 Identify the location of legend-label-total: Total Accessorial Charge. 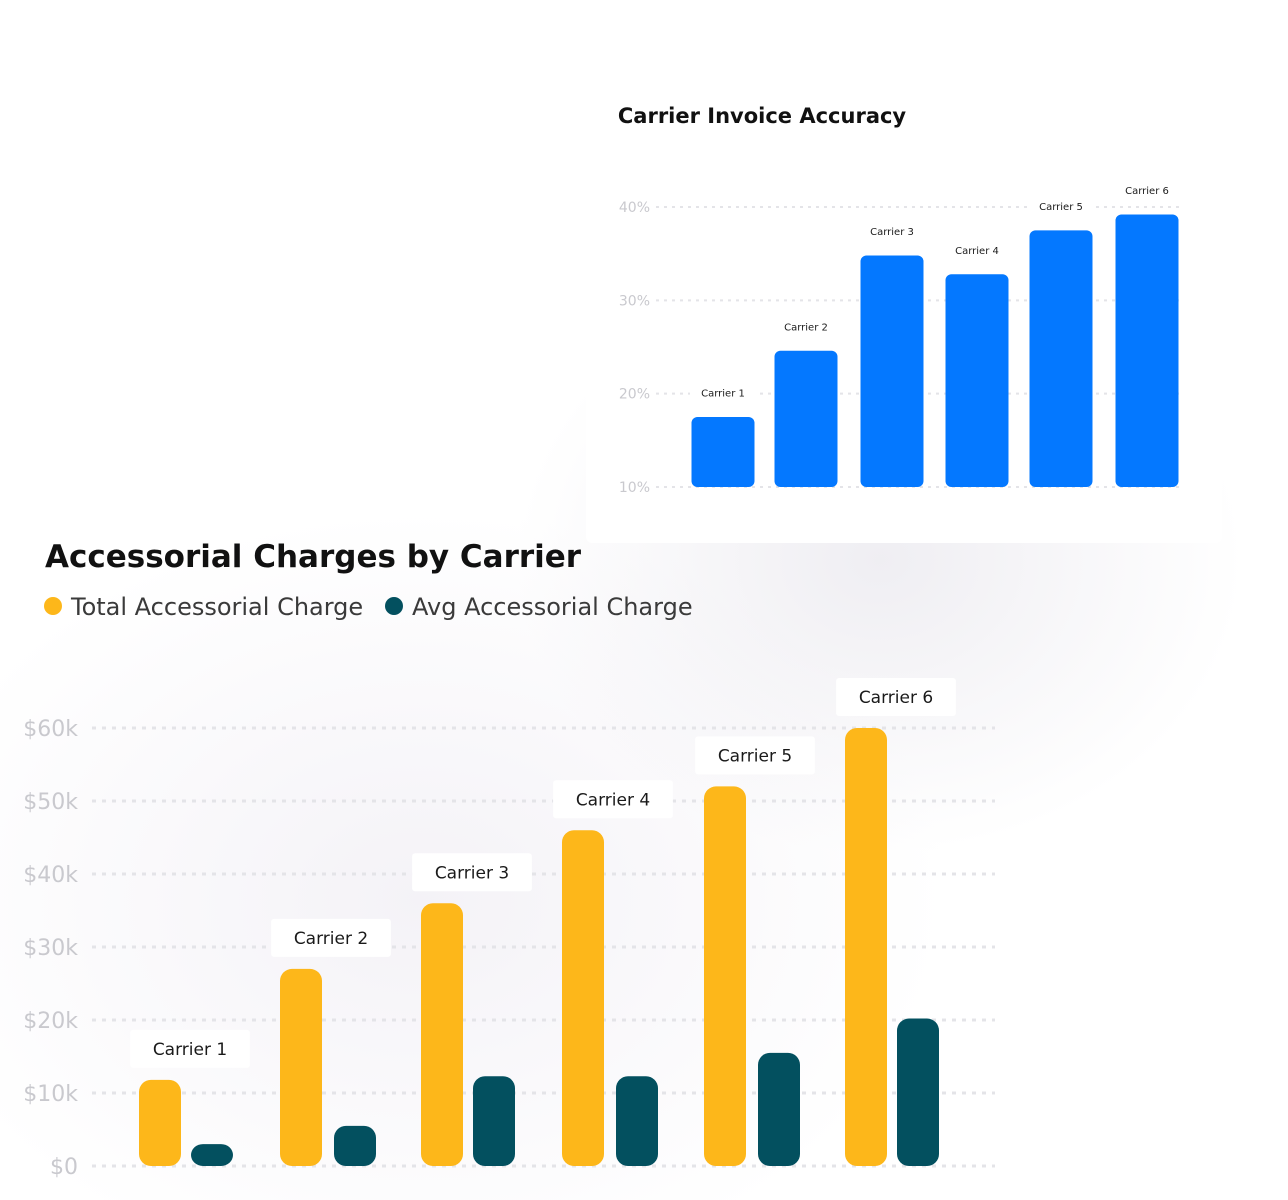
(216, 607).